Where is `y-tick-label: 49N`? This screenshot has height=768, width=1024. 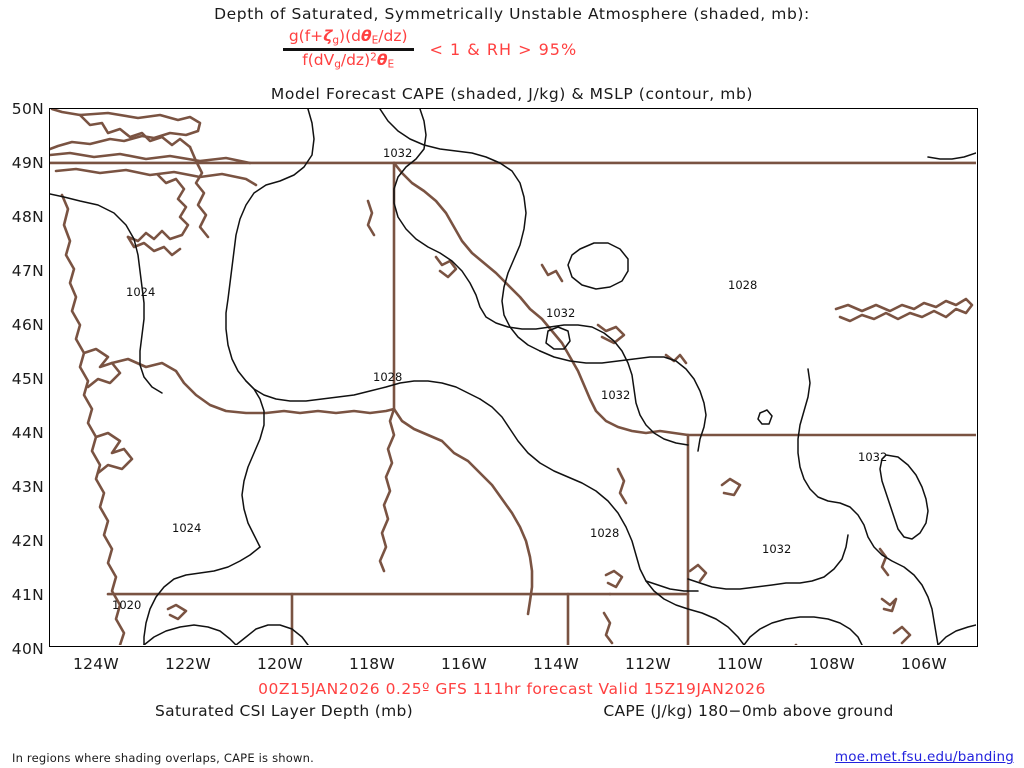 y-tick-label: 49N is located at coordinates (27, 163).